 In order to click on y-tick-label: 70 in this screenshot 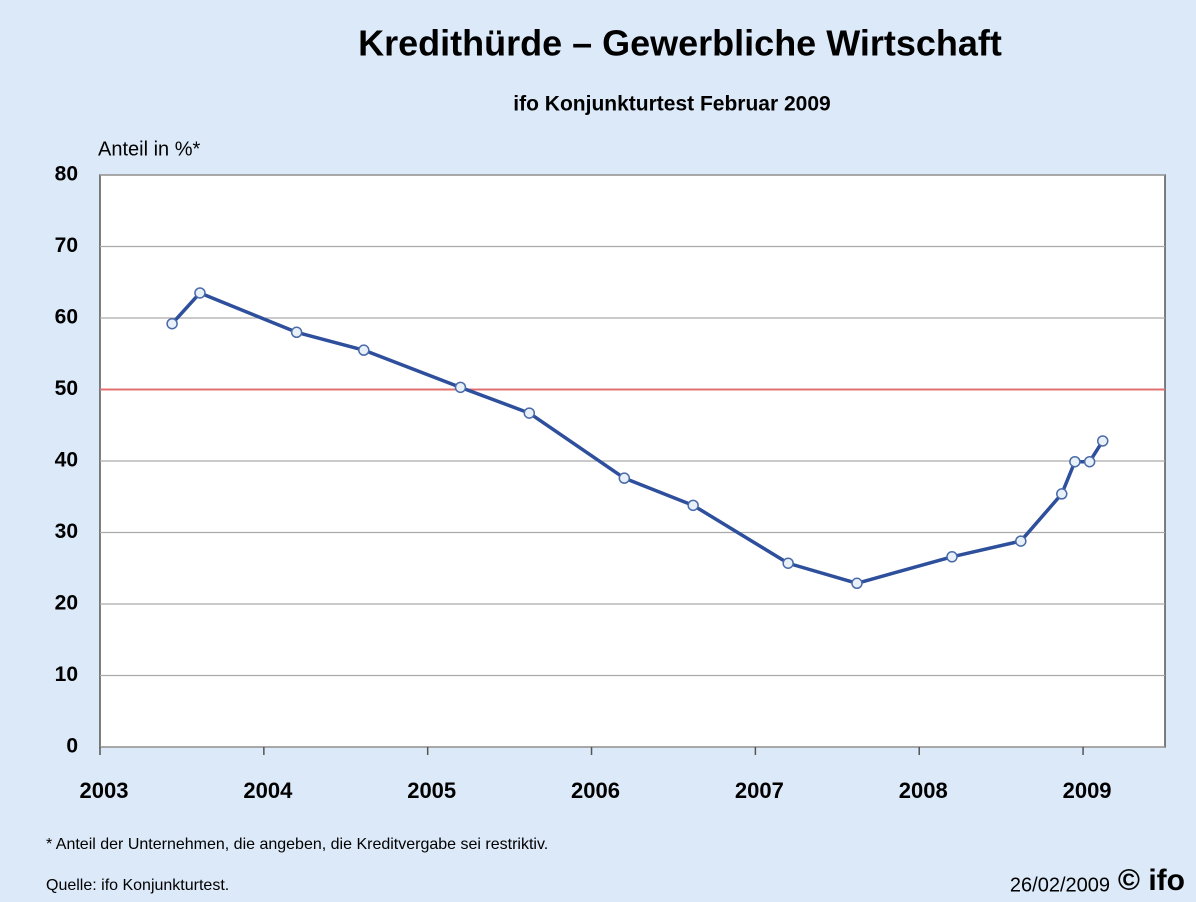, I will do `click(66, 245)`.